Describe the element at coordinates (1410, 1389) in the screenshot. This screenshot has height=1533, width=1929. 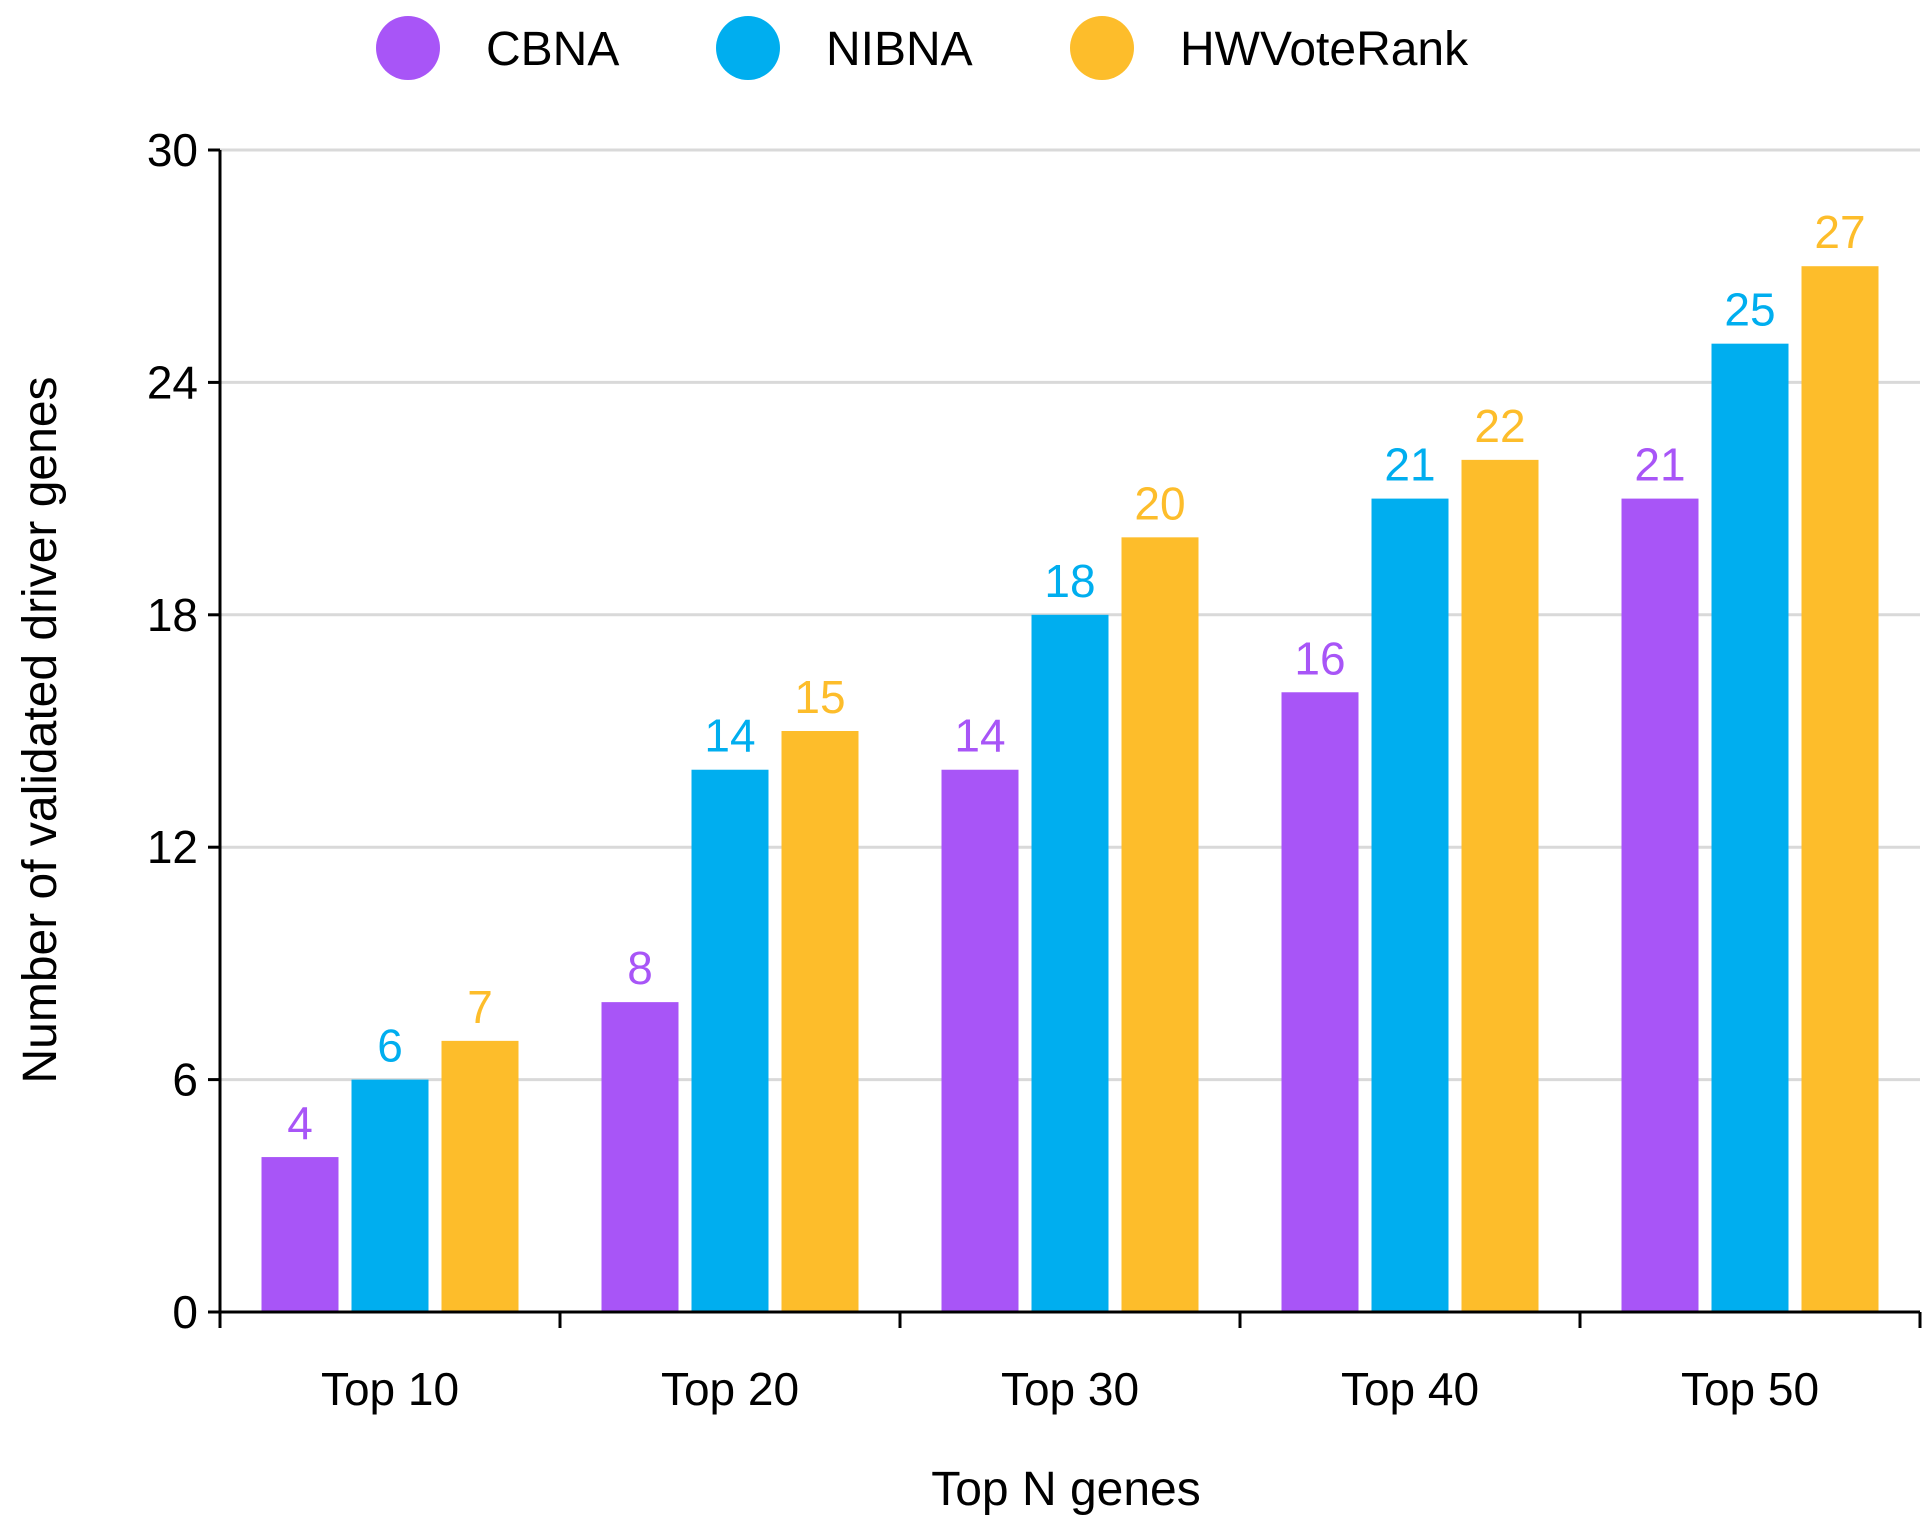
I see `x-tick-label: Top 40` at that location.